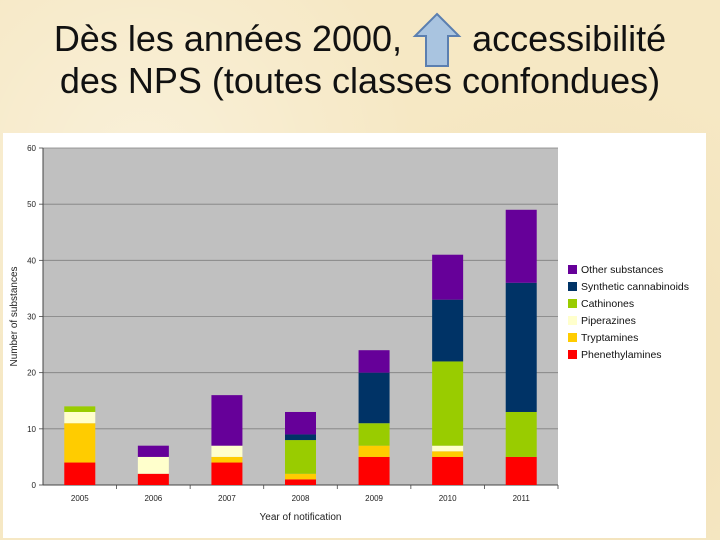 This screenshot has height=540, width=720. I want to click on y-tick-label: 10, so click(31, 429).